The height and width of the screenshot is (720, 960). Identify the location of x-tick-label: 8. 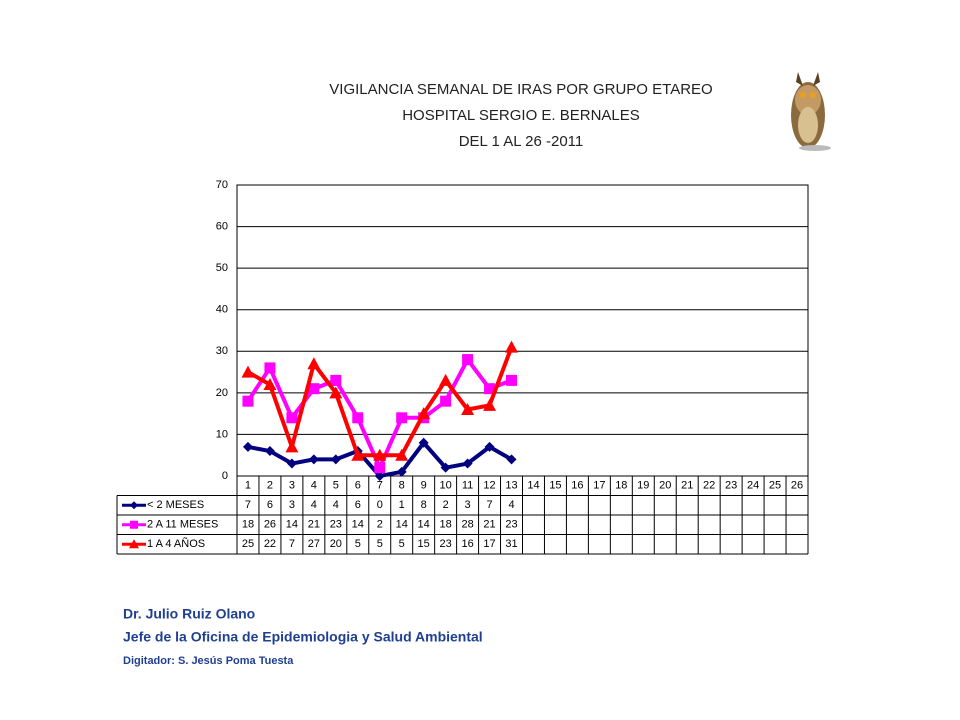
(402, 486).